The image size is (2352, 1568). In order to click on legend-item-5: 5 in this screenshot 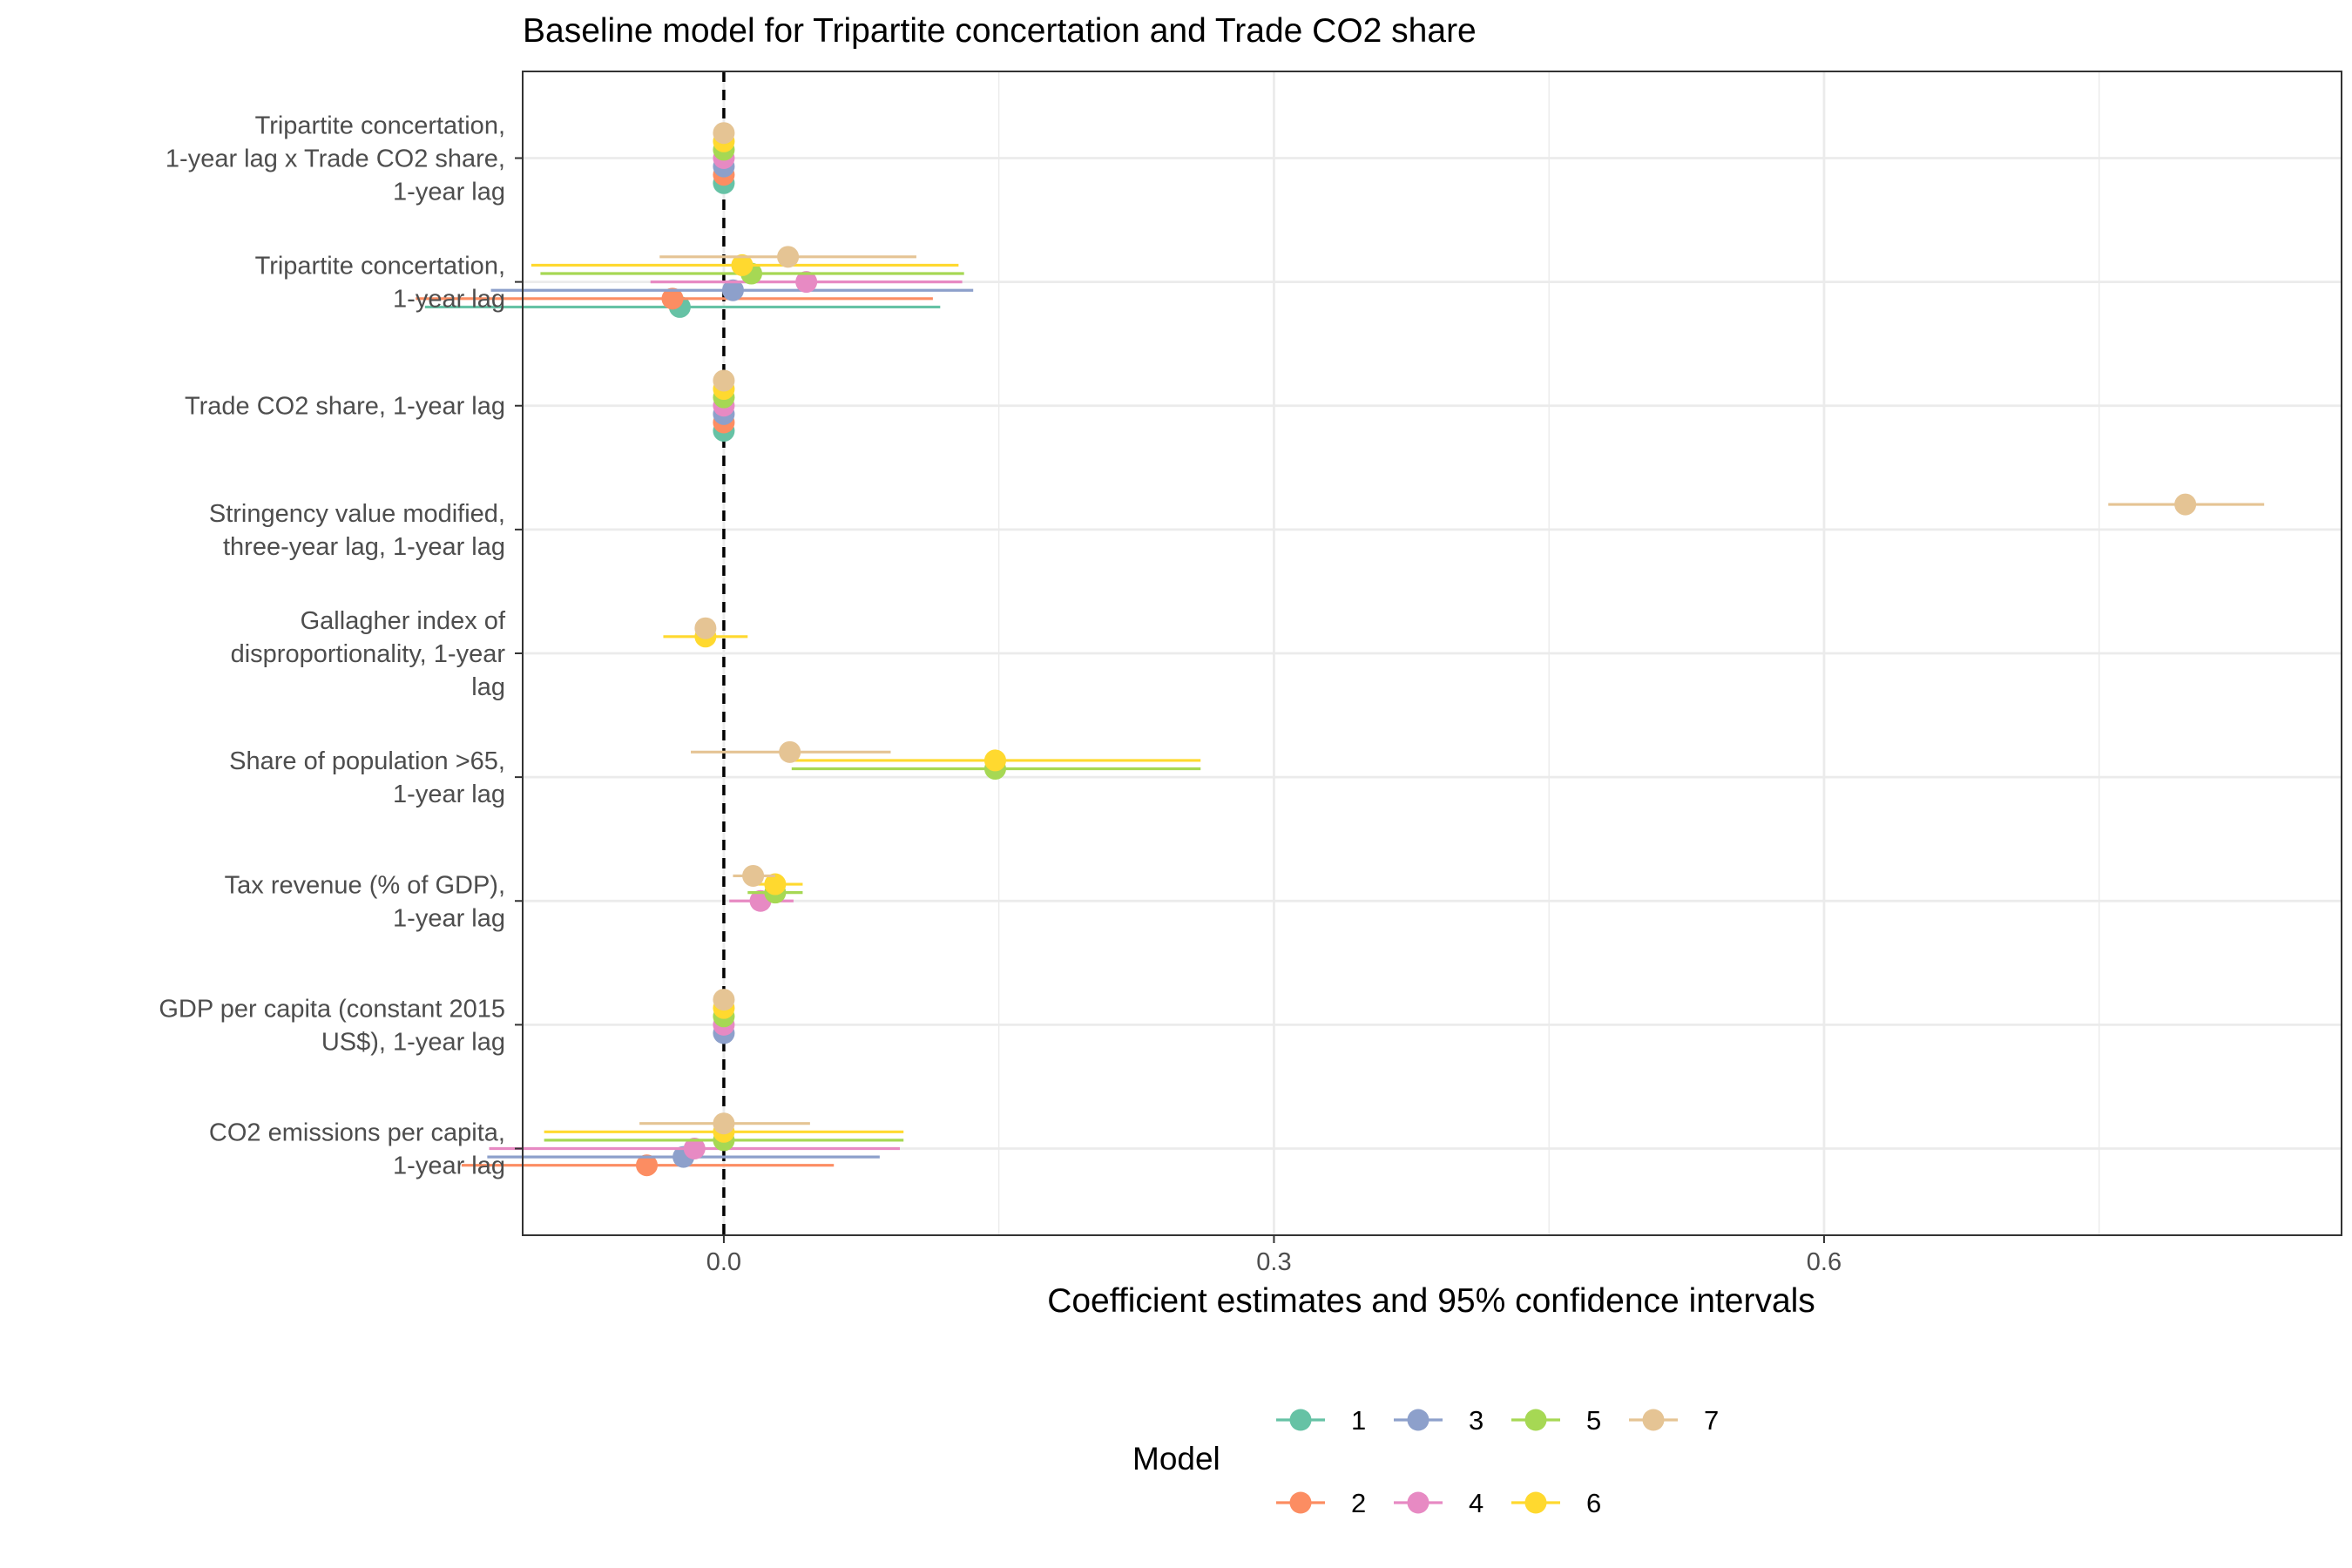, I will do `click(1556, 1420)`.